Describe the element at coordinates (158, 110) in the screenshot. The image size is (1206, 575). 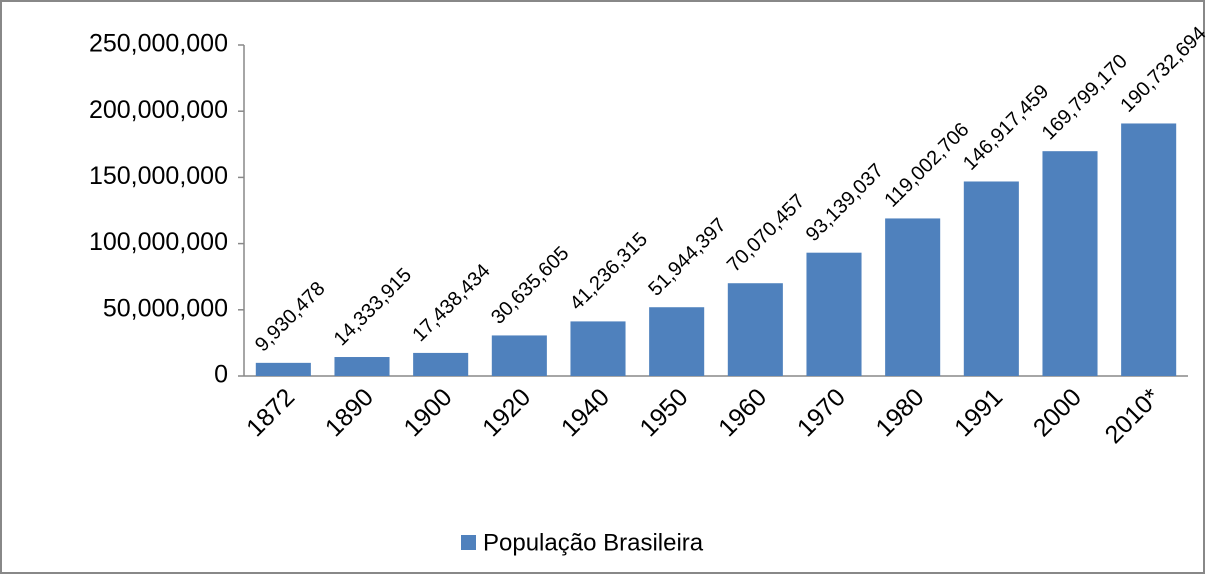
I see `y-tick-label: 200,000,000` at that location.